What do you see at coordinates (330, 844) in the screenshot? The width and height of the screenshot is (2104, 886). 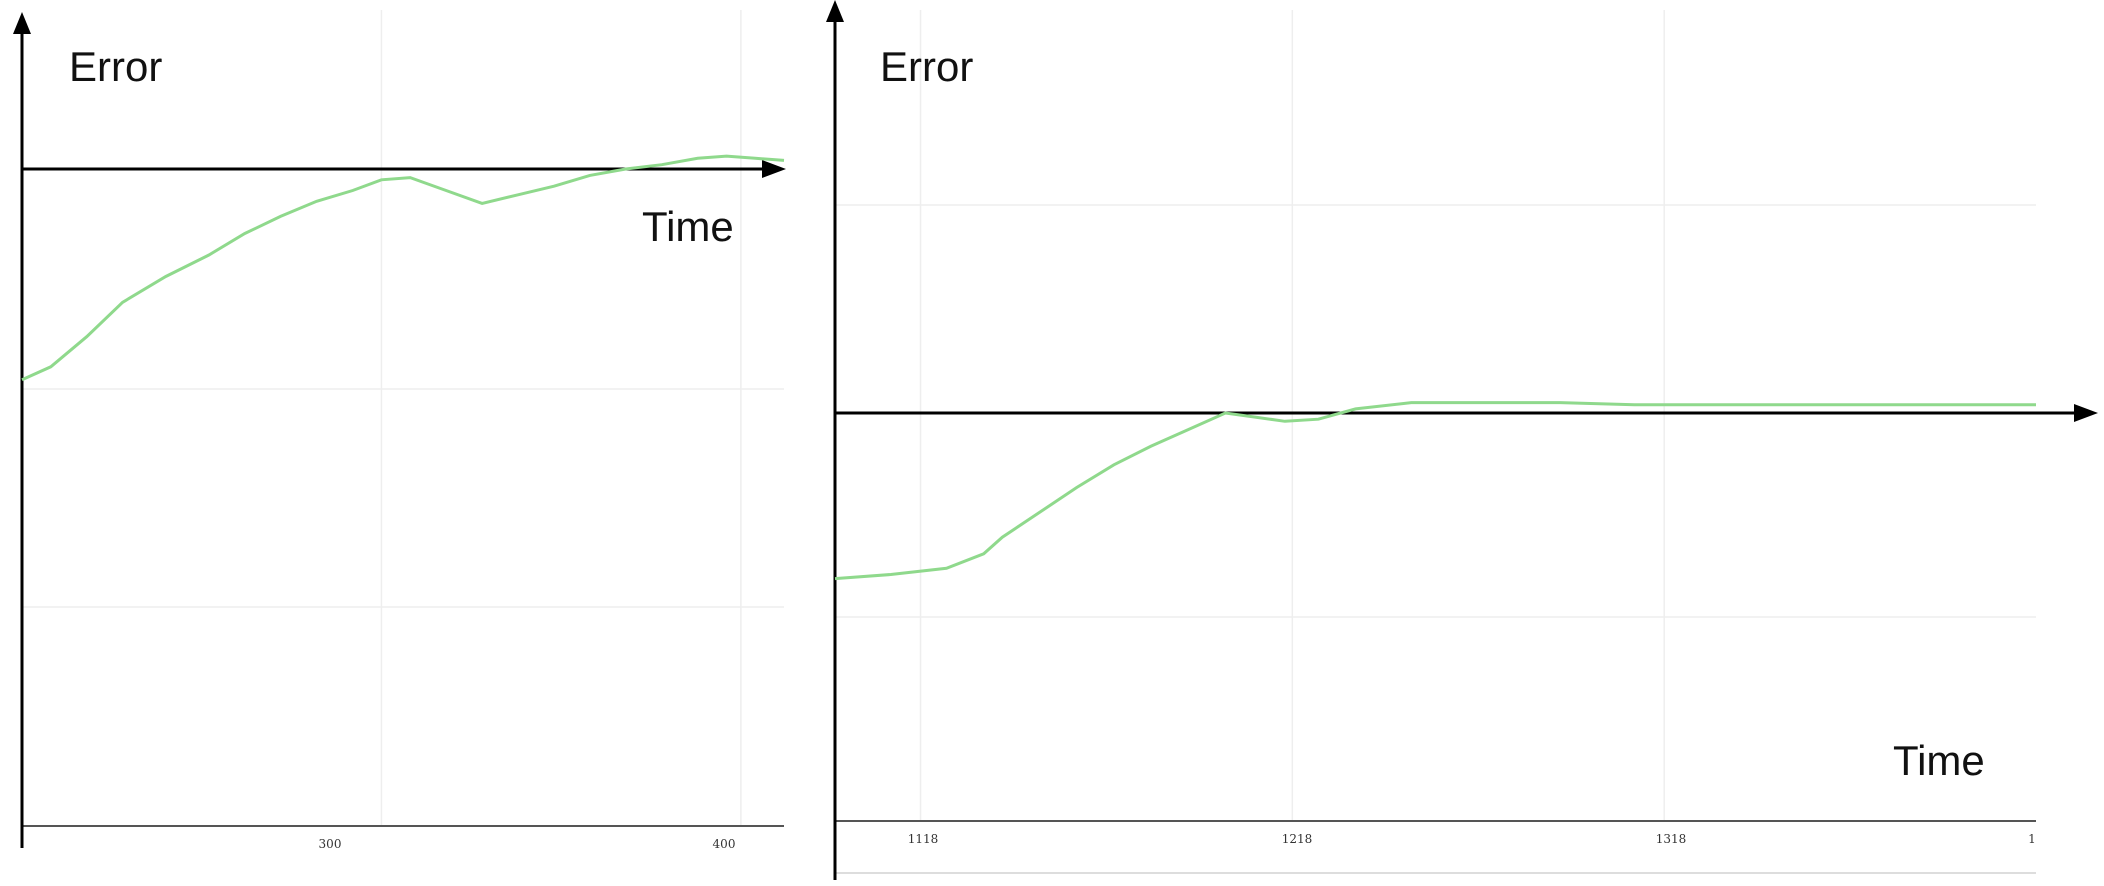 I see `left-tick-300: 300` at bounding box center [330, 844].